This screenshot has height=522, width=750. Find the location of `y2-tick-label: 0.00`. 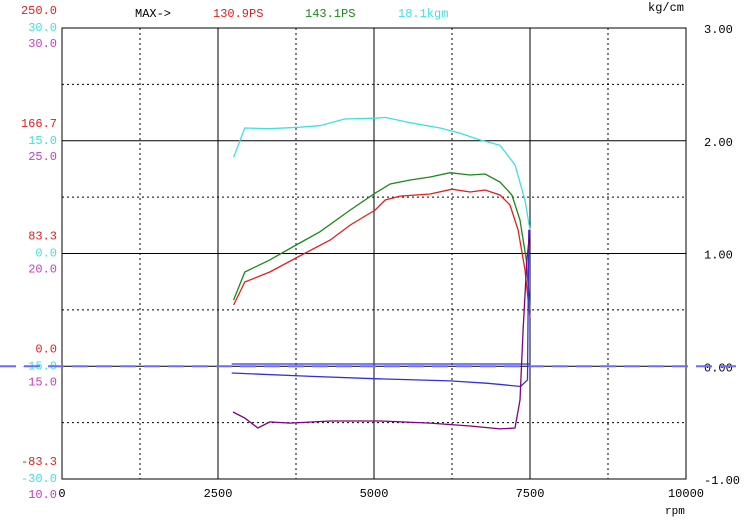

y2-tick-label: 0.00 is located at coordinates (718, 368).